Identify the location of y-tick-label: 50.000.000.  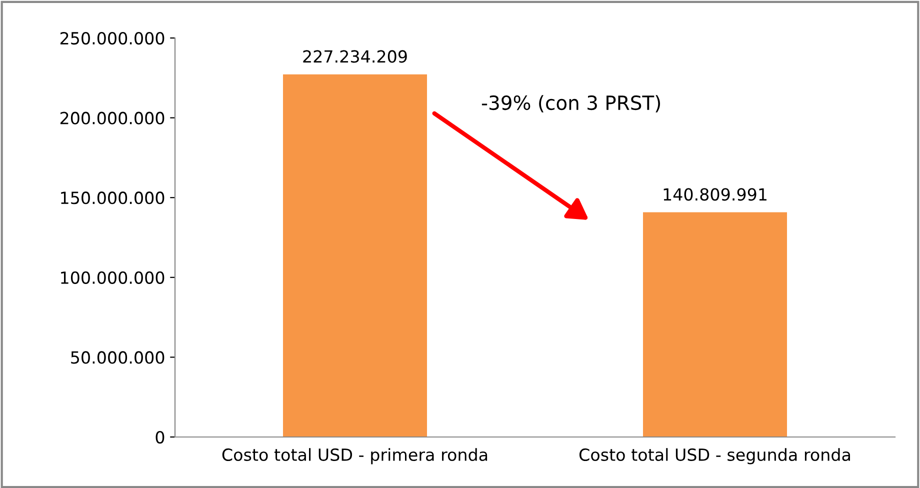
(117, 357).